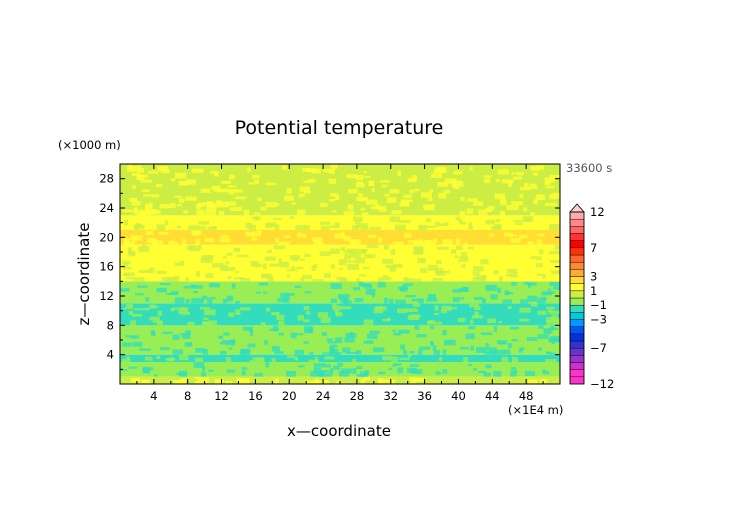  Describe the element at coordinates (598, 305) in the screenshot. I see `colorbar-label: −1` at that location.